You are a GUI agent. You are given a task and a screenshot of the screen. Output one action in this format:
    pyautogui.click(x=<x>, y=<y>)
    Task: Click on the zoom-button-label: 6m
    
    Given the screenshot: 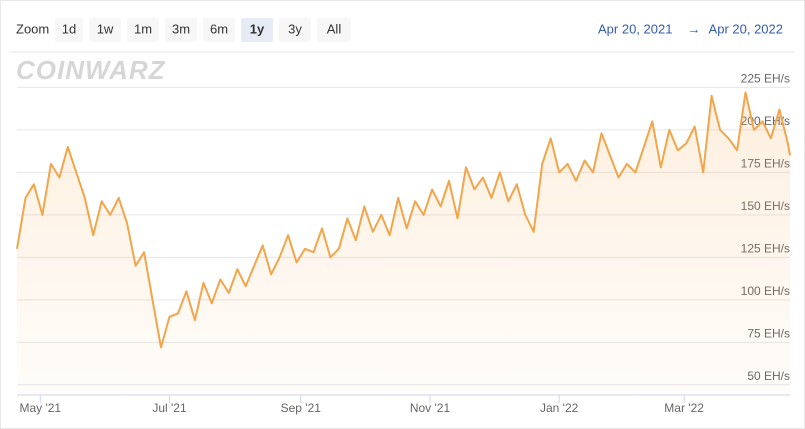 What is the action you would take?
    pyautogui.click(x=219, y=28)
    